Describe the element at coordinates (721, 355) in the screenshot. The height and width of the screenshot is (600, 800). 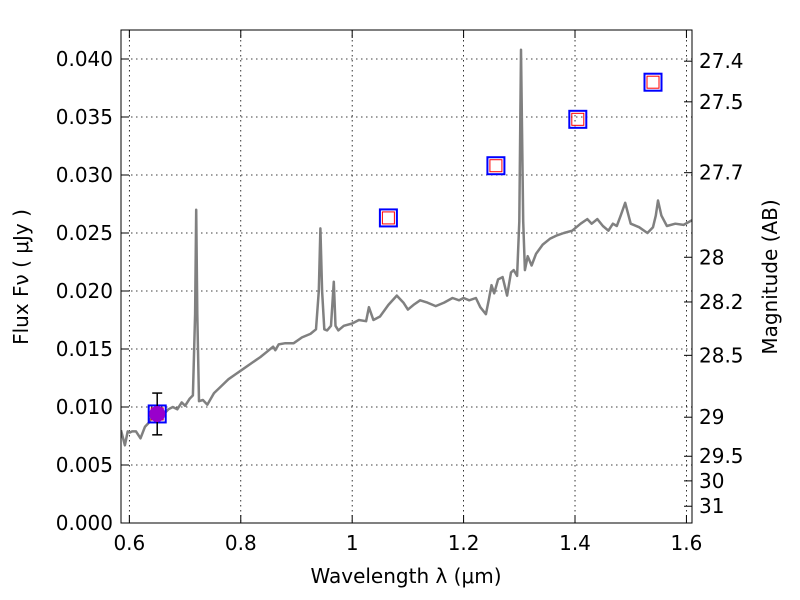
I see `y2-tick-label: 28.5` at that location.